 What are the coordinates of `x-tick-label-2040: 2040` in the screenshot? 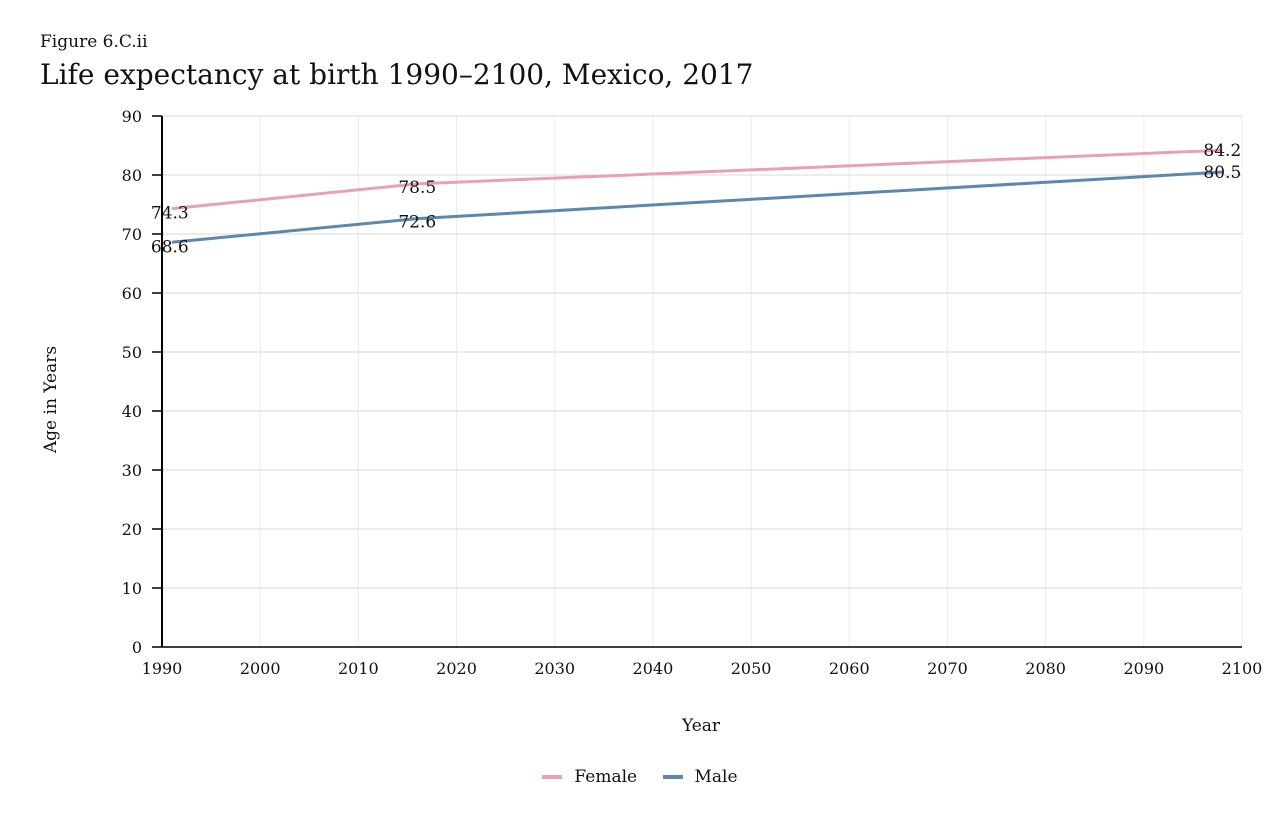 It's located at (653, 668).